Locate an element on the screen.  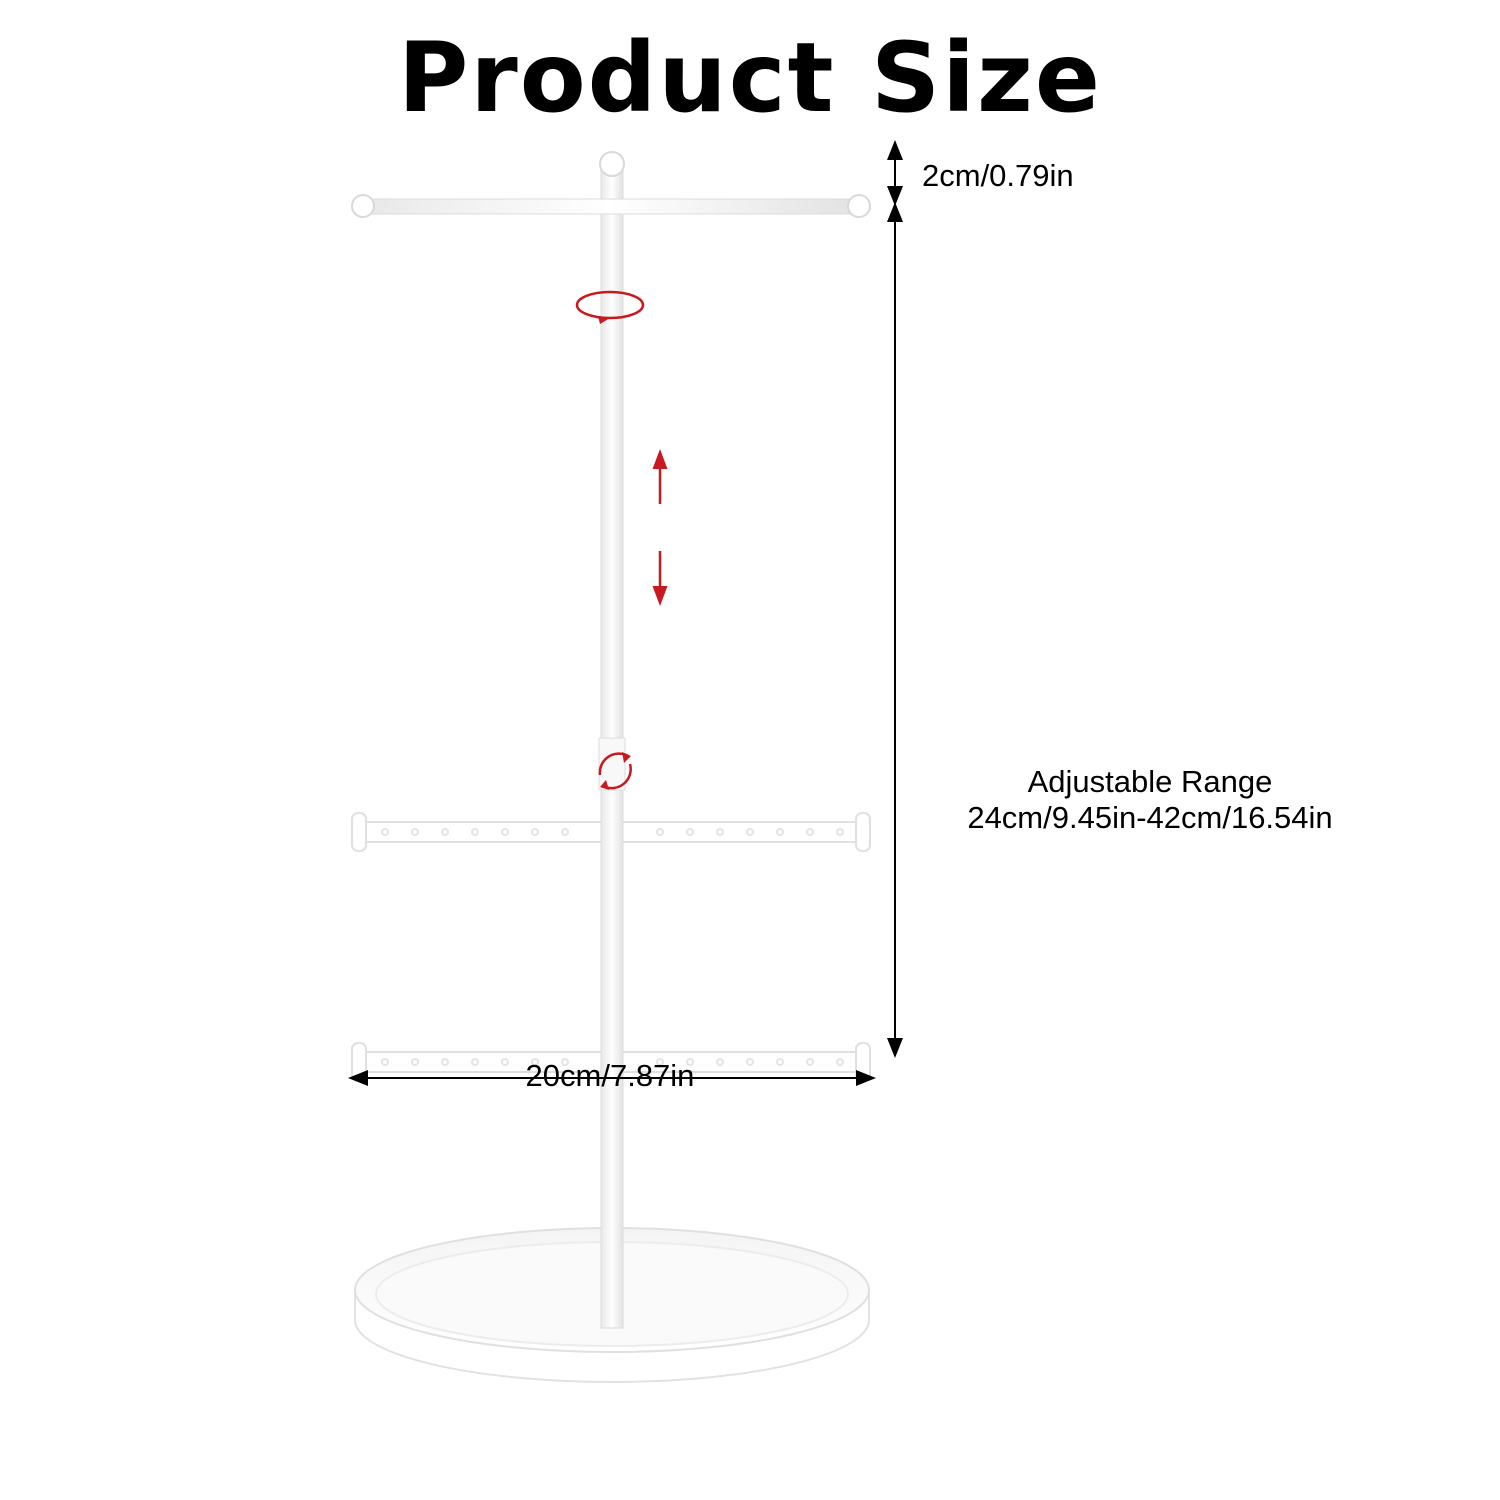
rotate-icon-middle is located at coordinates (615, 771).